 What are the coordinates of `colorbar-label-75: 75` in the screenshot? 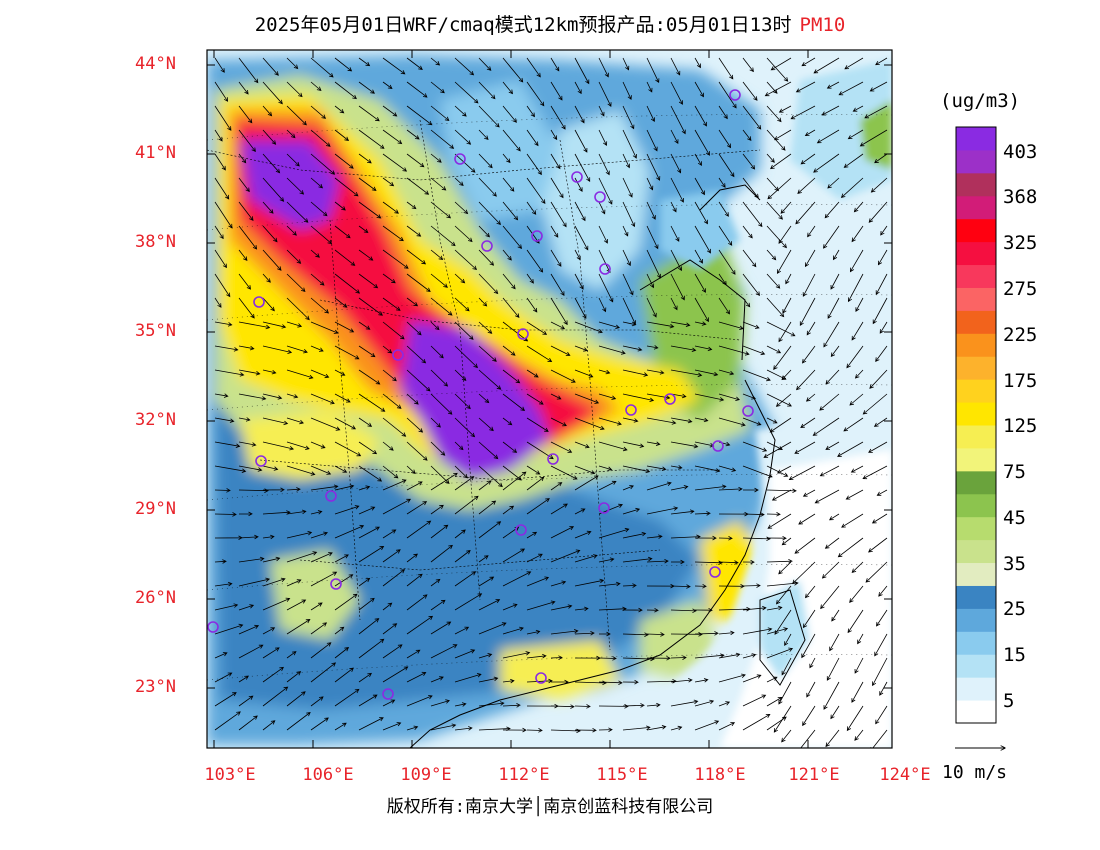 It's located at (1014, 472).